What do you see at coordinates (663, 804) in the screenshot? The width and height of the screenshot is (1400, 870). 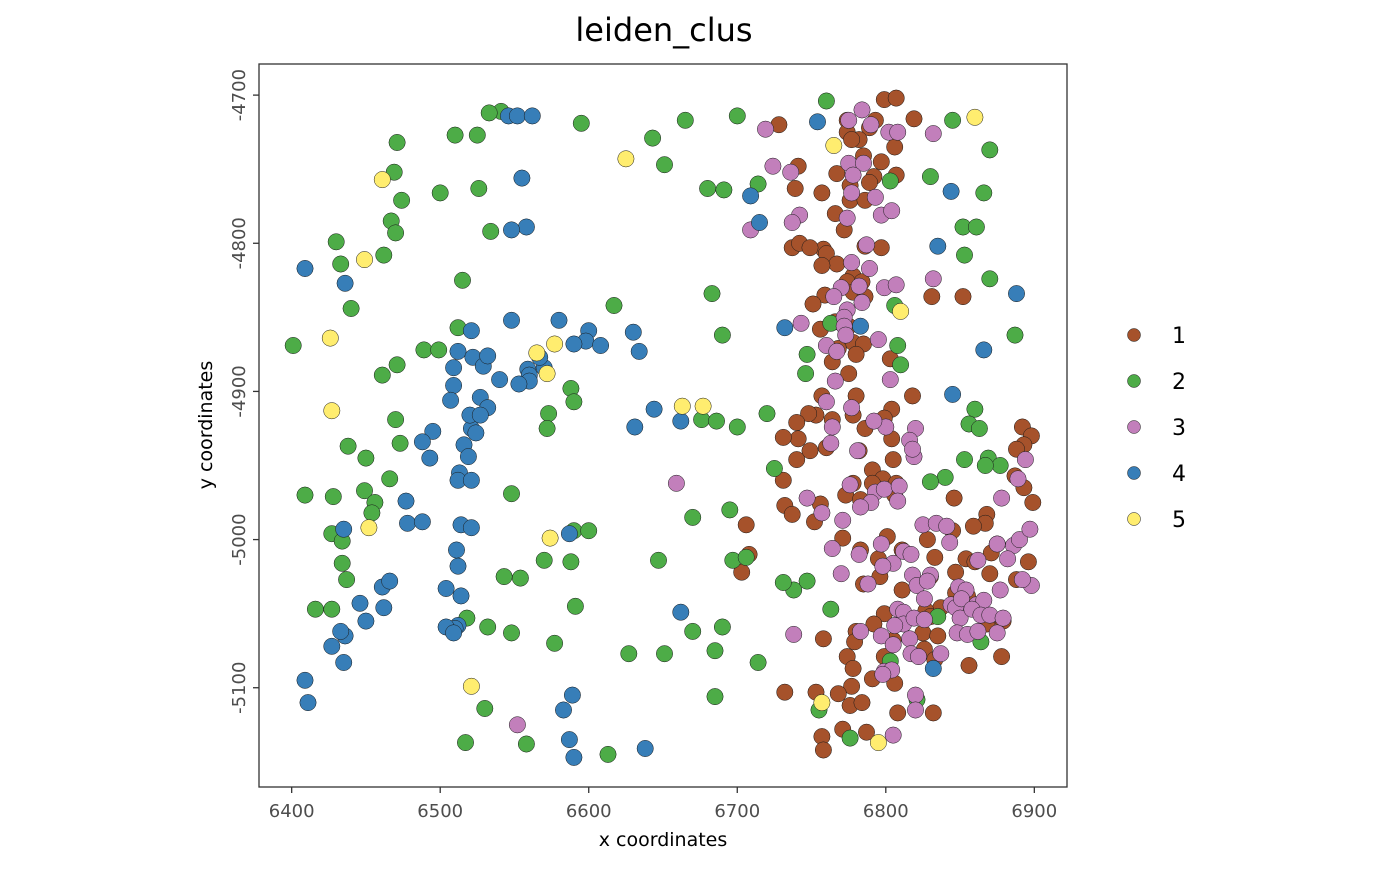 I see `x-axis: 6400 6500 6600 6700 6800 6900` at bounding box center [663, 804].